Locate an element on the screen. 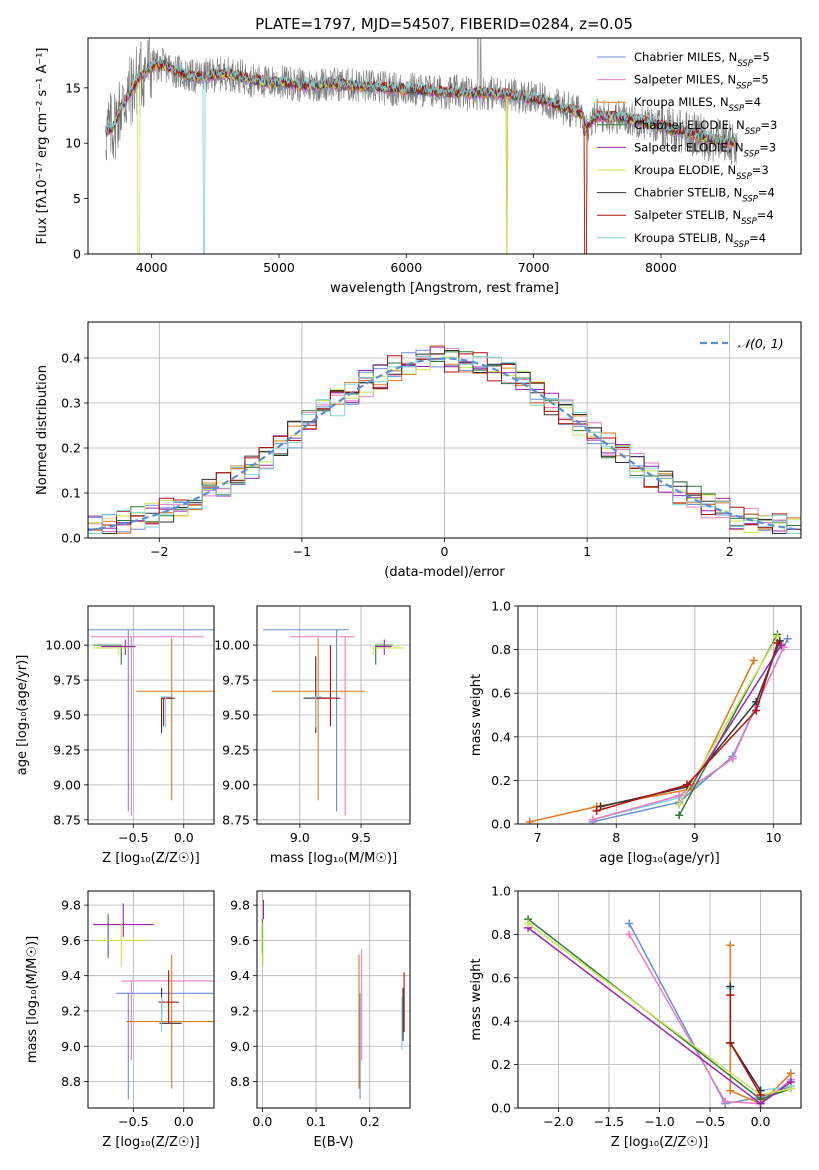  y-axis-label: mass [log₁₀(M/M☉)] is located at coordinates (32, 999).